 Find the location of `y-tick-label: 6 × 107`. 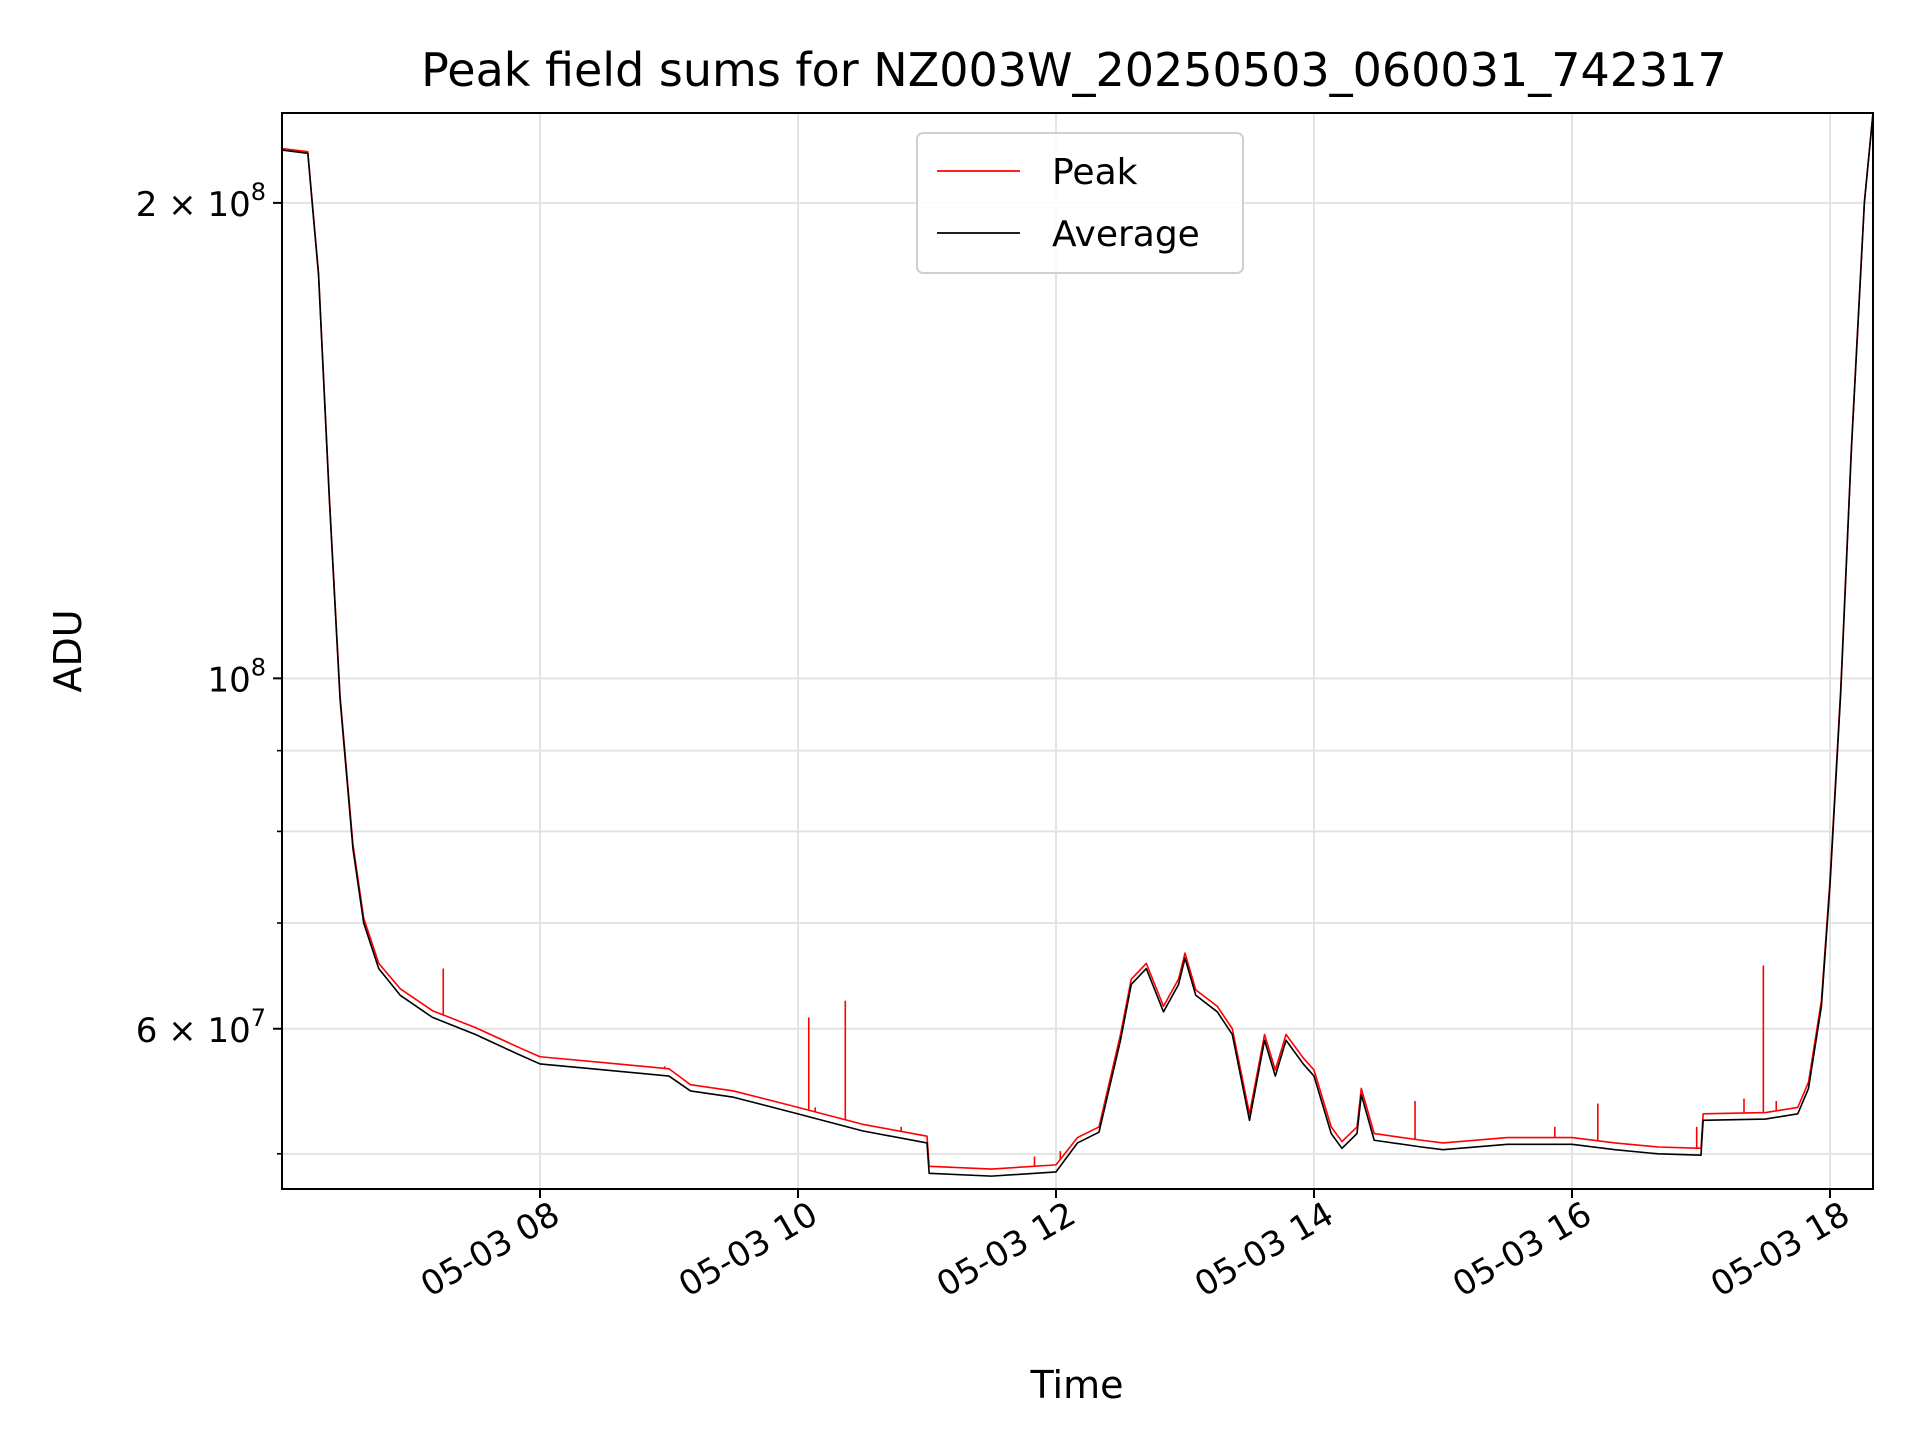

y-tick-label: 6 × 107 is located at coordinates (201, 1027).